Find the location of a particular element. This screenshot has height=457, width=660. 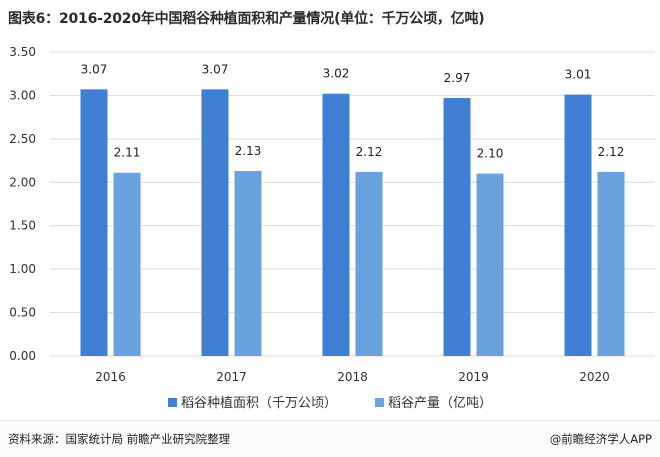

y-tick-label: 0.50 is located at coordinates (22, 313).